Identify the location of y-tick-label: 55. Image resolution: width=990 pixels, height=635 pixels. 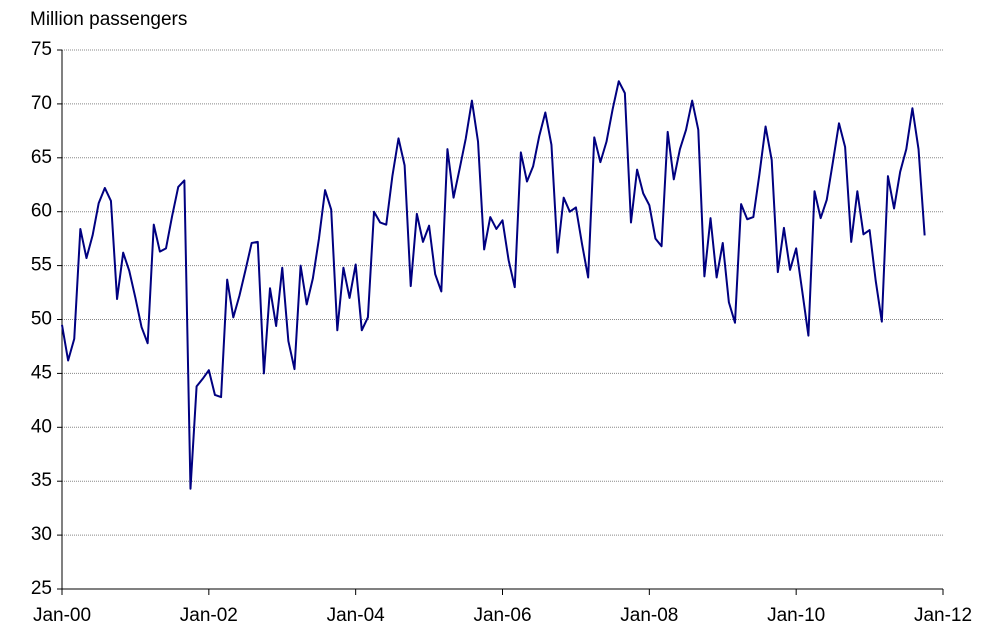
(41, 265).